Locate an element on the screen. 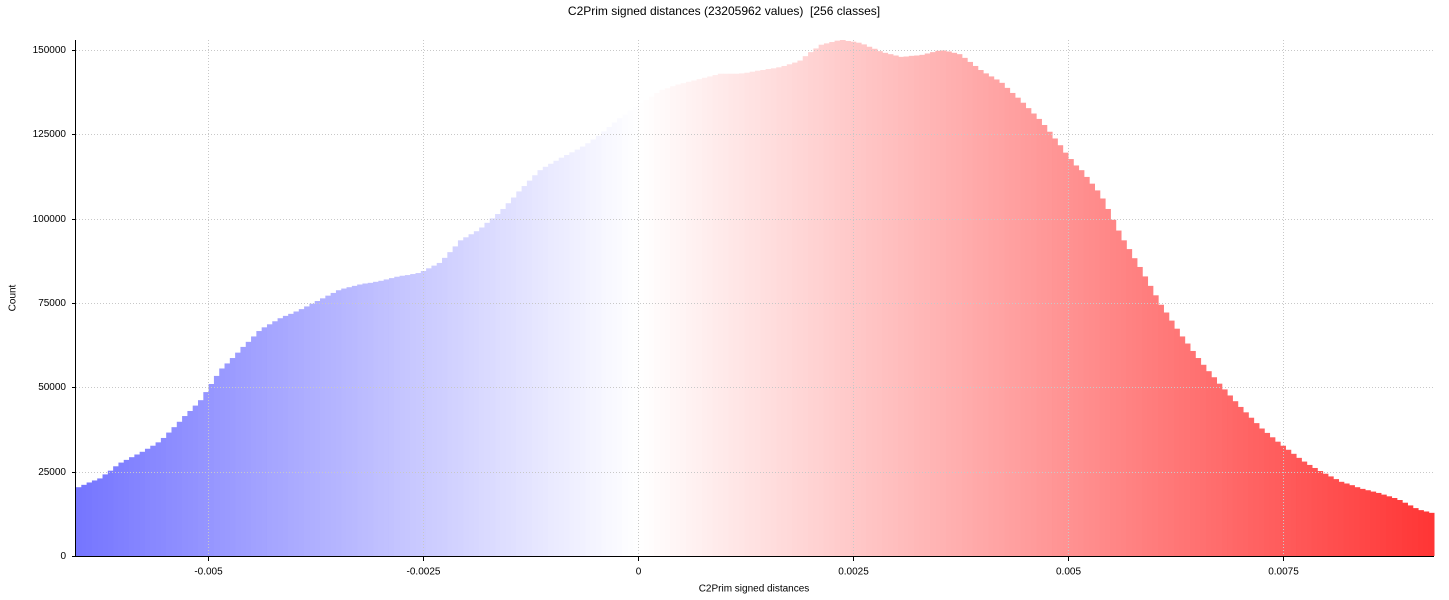  x-tick-label: -0.005 is located at coordinates (208, 572).